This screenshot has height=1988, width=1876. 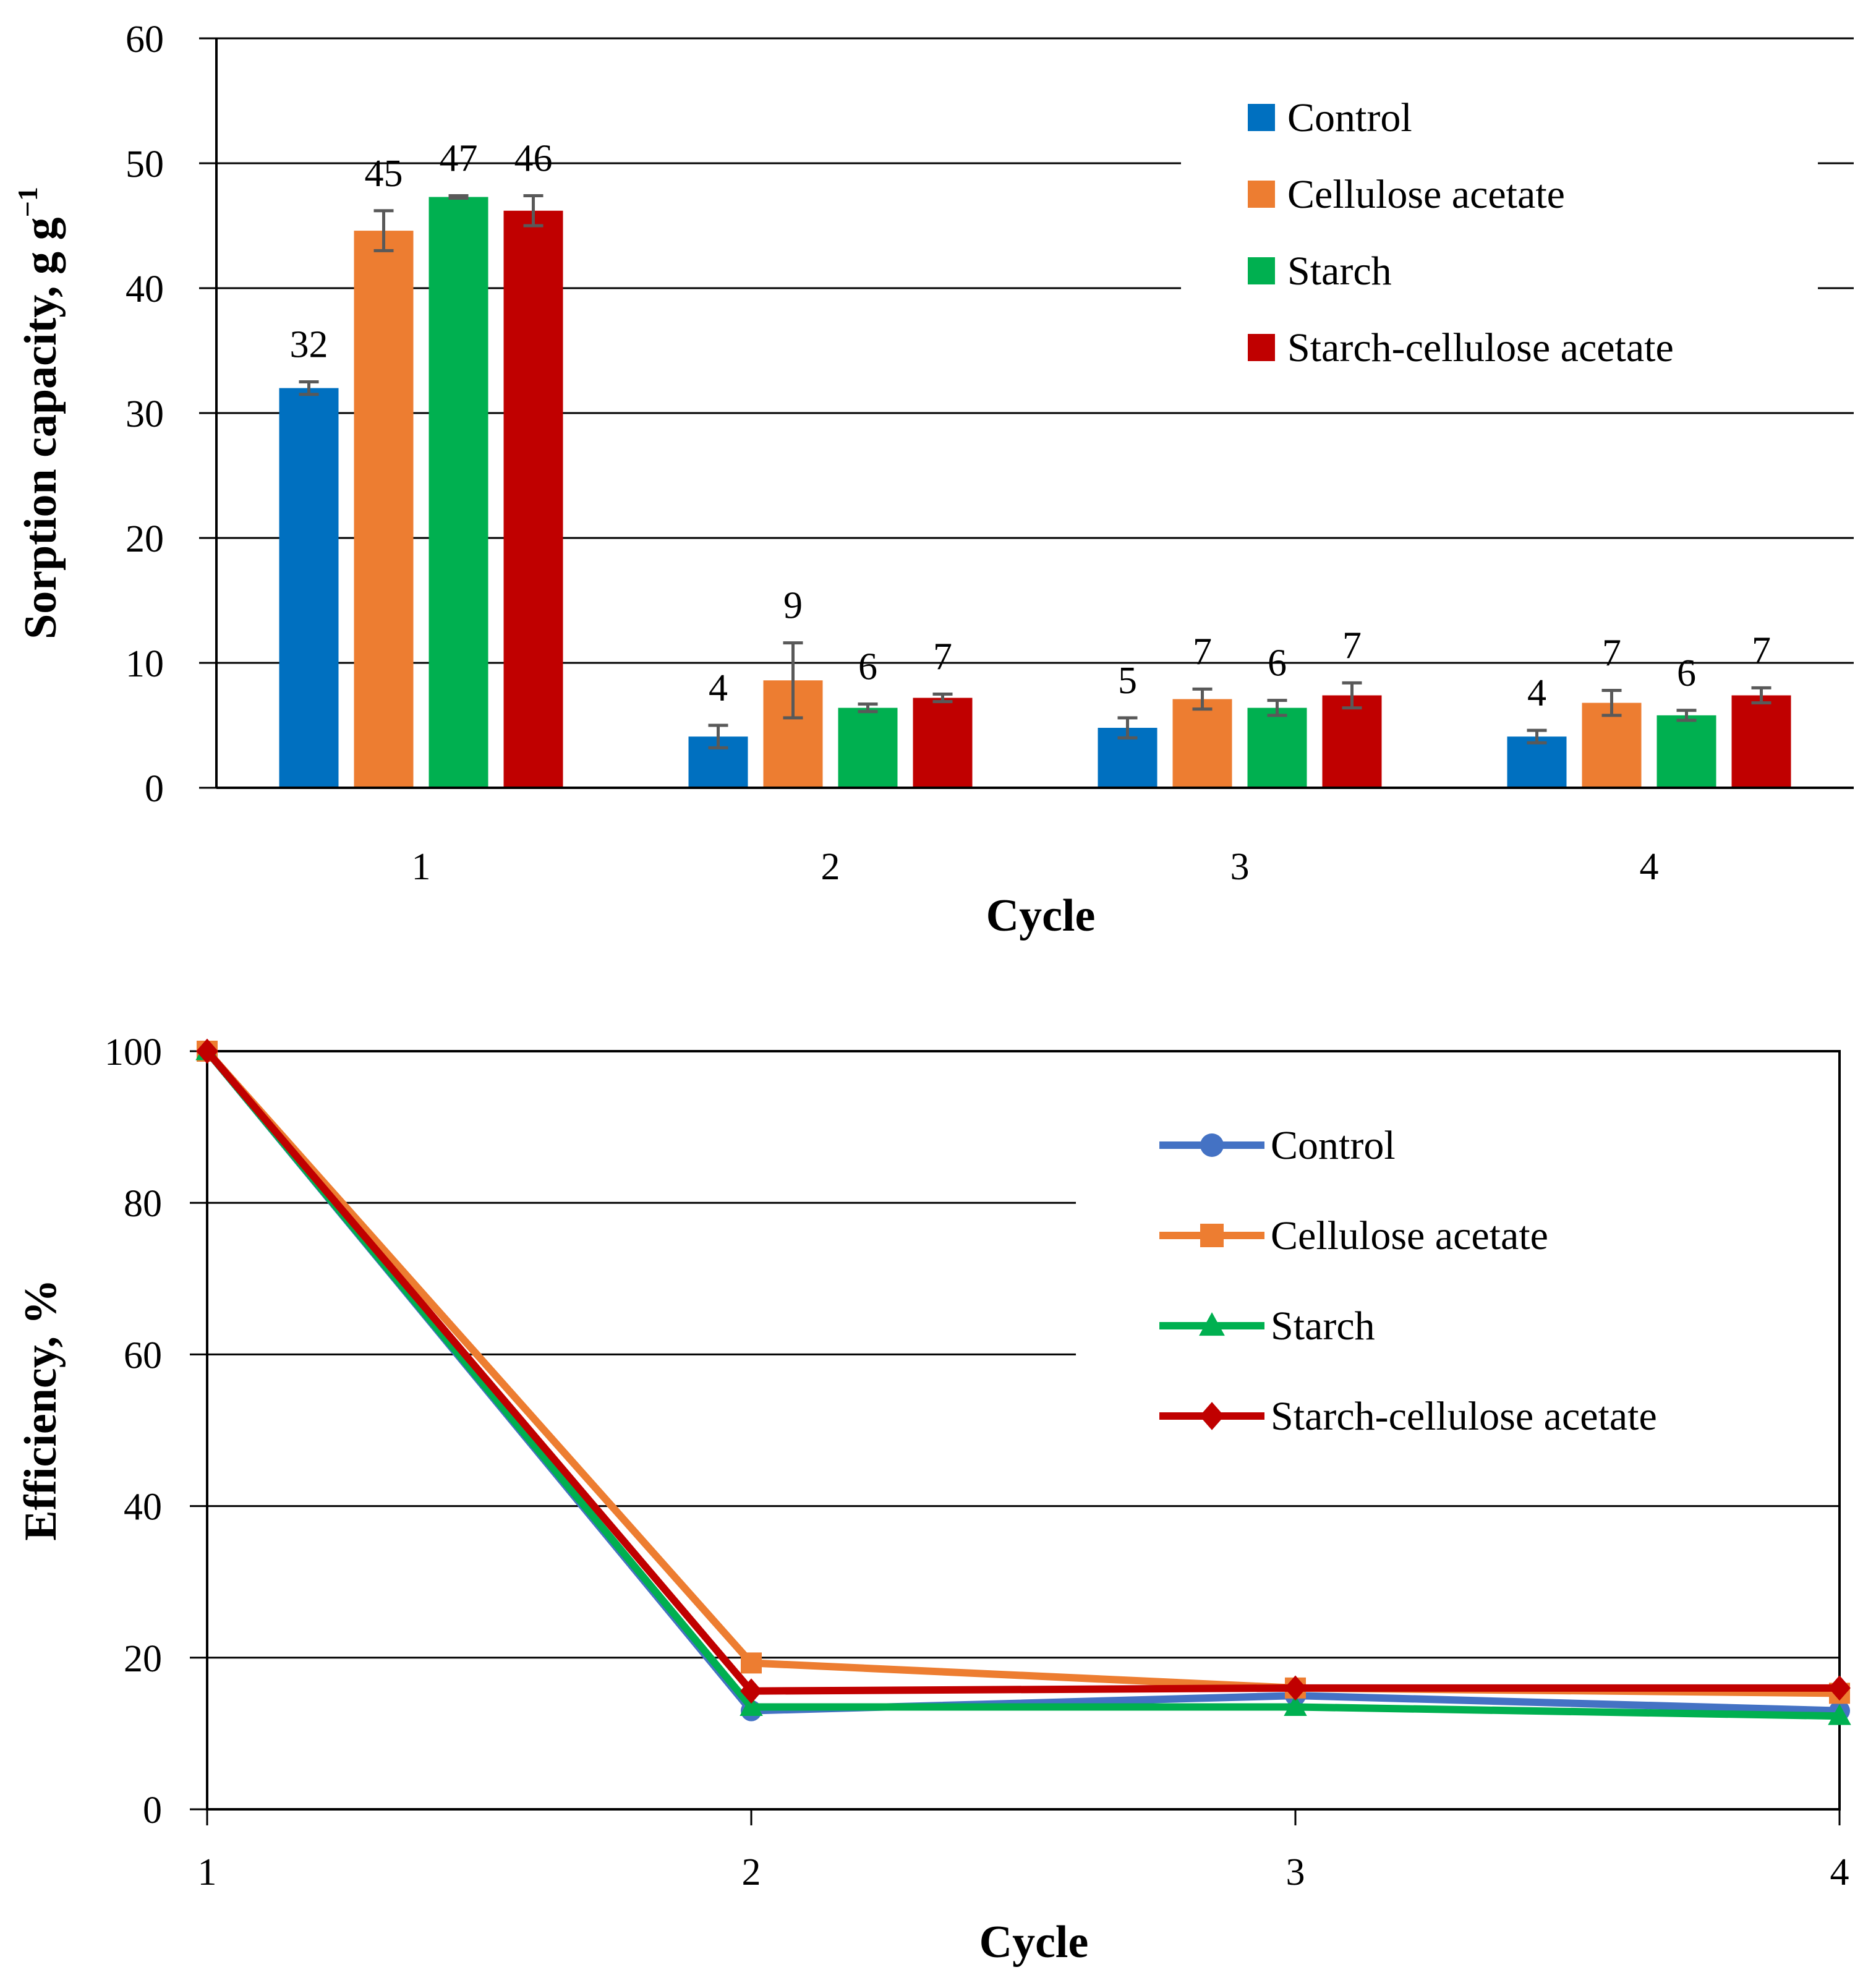 I want to click on line-x-tick-labels: 1 2 3 4, so click(x=1023, y=1872).